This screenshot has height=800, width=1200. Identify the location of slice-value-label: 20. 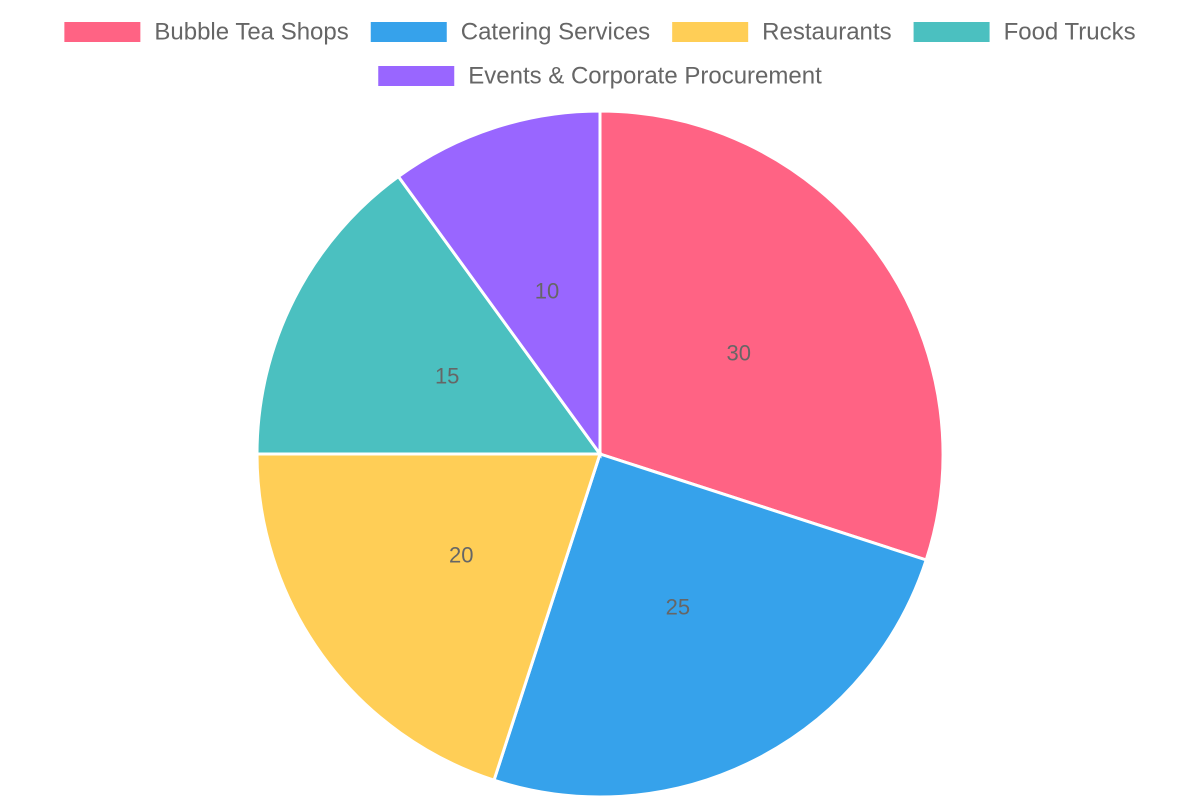
(461, 554).